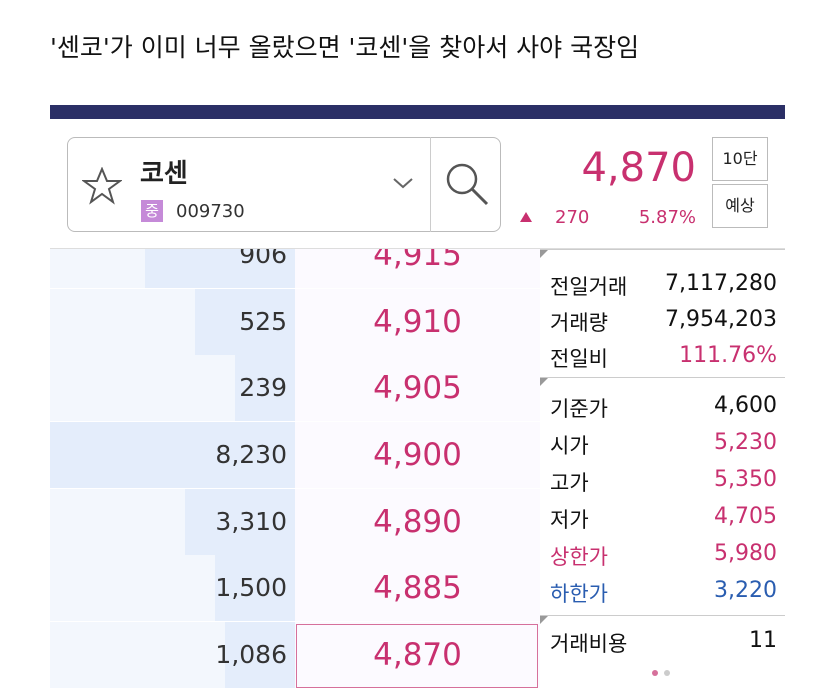  I want to click on forecast-button: 예상, so click(740, 206).